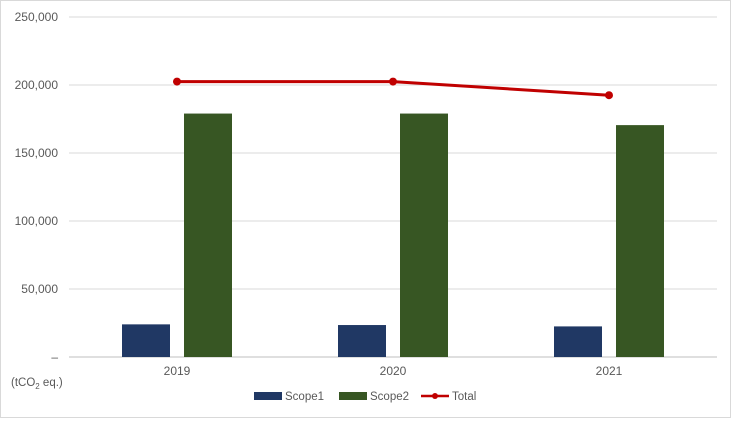  Describe the element at coordinates (268, 396) in the screenshot. I see `legend-swatch-scope1` at that location.